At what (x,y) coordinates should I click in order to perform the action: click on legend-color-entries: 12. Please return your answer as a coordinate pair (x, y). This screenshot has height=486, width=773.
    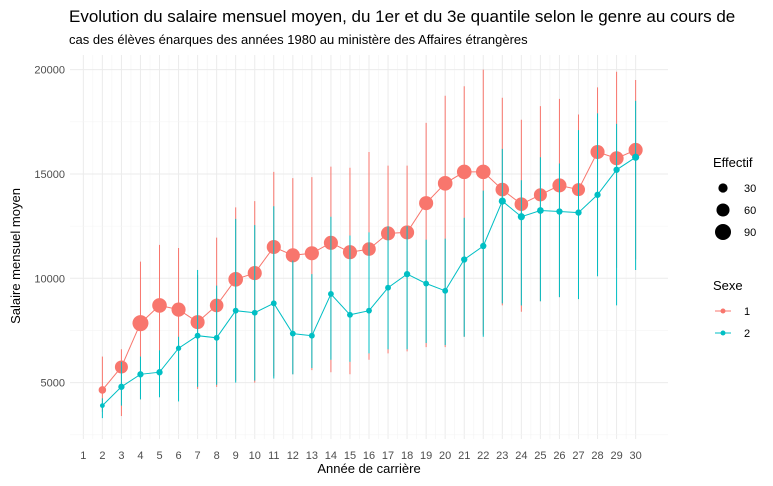
    Looking at the image, I should click on (732, 323).